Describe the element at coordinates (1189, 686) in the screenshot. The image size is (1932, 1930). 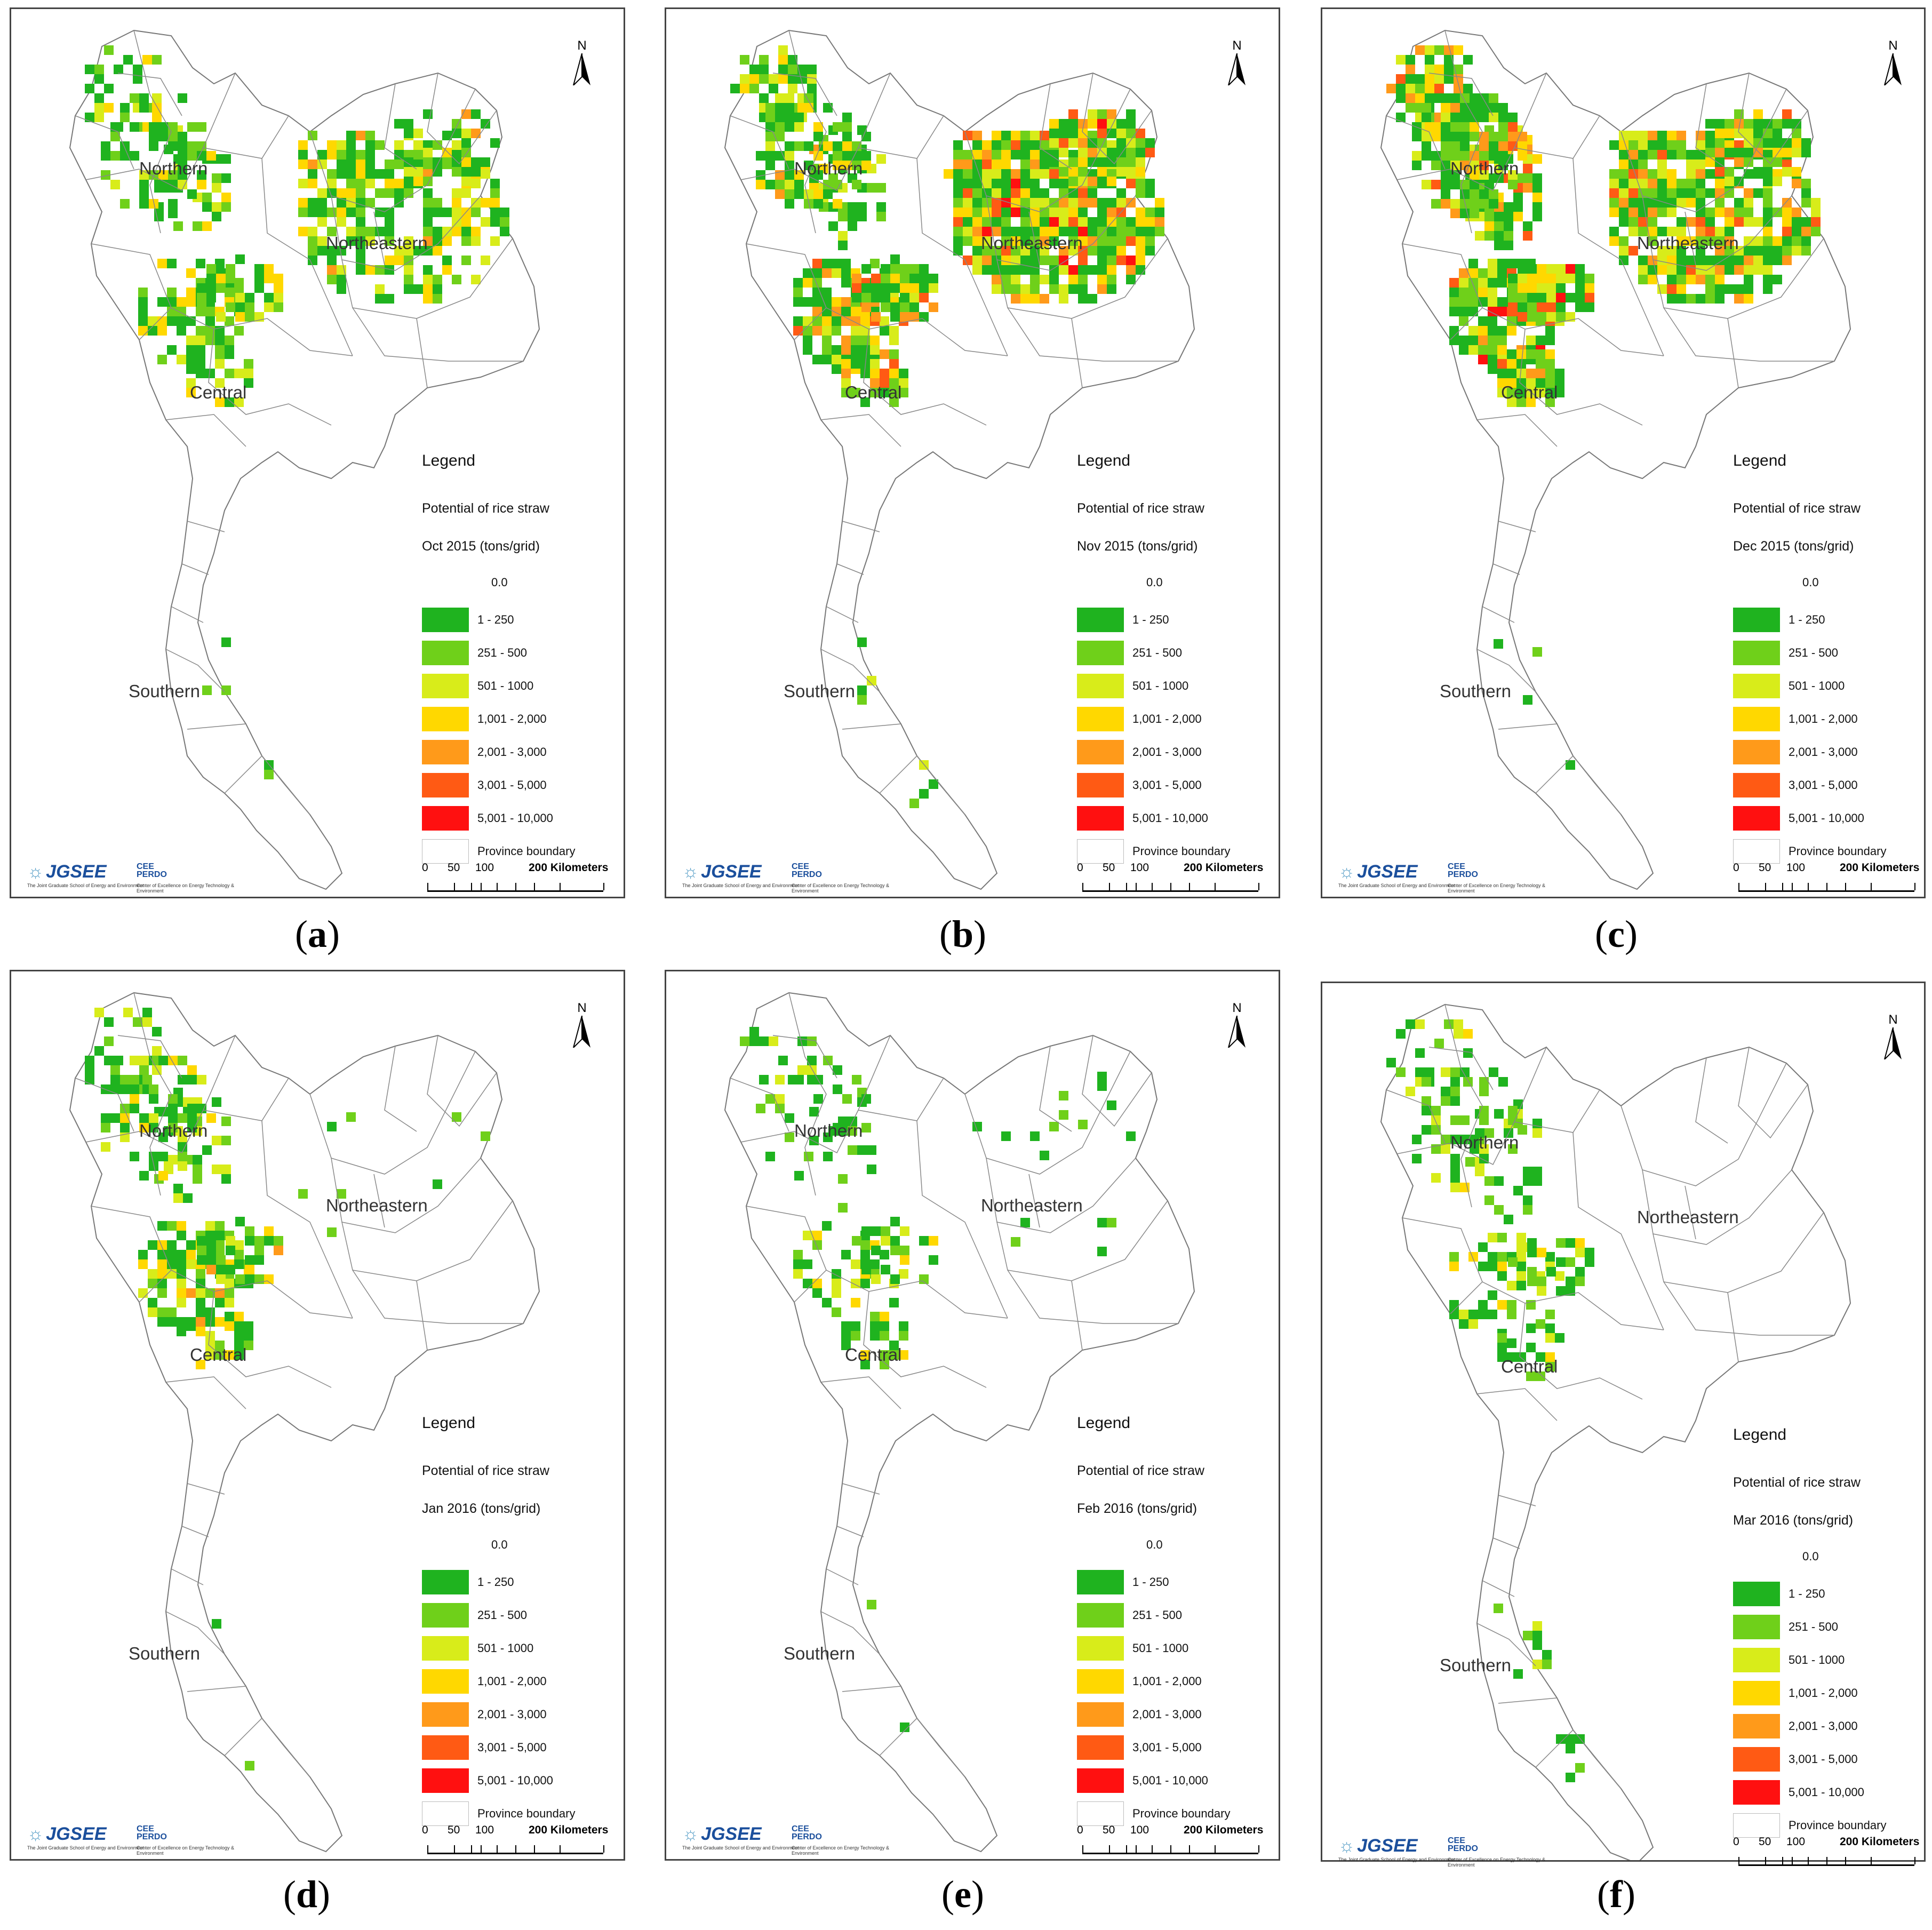
I see `legend-item: 501 - 1000` at that location.